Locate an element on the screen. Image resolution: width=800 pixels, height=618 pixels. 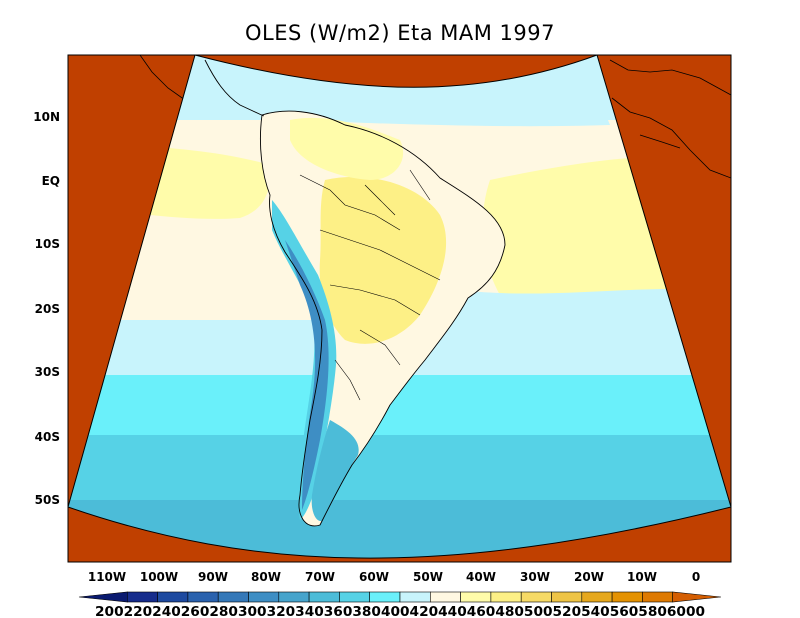
lon-tick-label: 10W is located at coordinates (642, 577).